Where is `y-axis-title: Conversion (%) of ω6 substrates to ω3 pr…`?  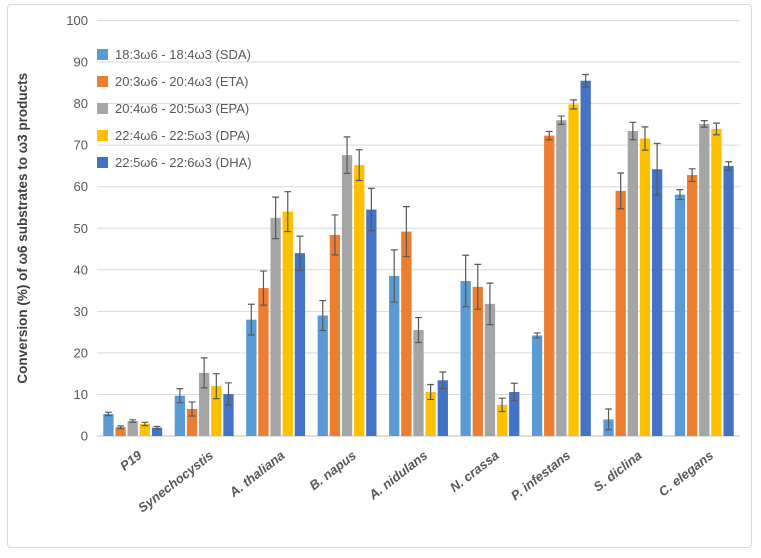
y-axis-title: Conversion (%) of ω6 substrates to ω3 pr… is located at coordinates (22, 228).